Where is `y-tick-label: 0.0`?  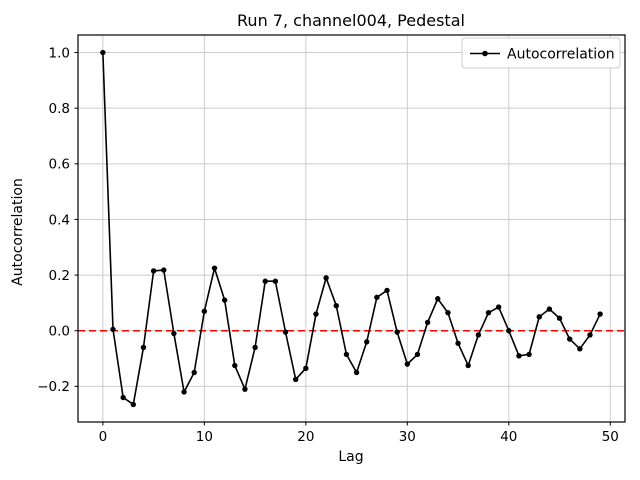
y-tick-label: 0.0 is located at coordinates (59, 332).